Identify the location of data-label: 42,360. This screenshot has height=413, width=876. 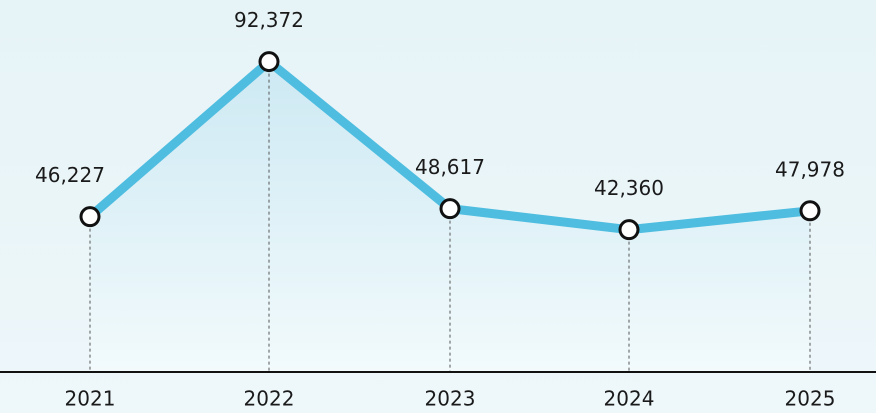
(629, 188).